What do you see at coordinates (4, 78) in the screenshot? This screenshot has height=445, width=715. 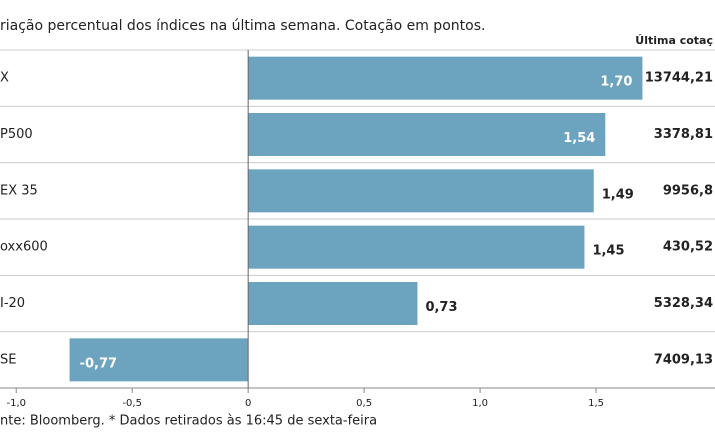 I see `category-label: X` at bounding box center [4, 78].